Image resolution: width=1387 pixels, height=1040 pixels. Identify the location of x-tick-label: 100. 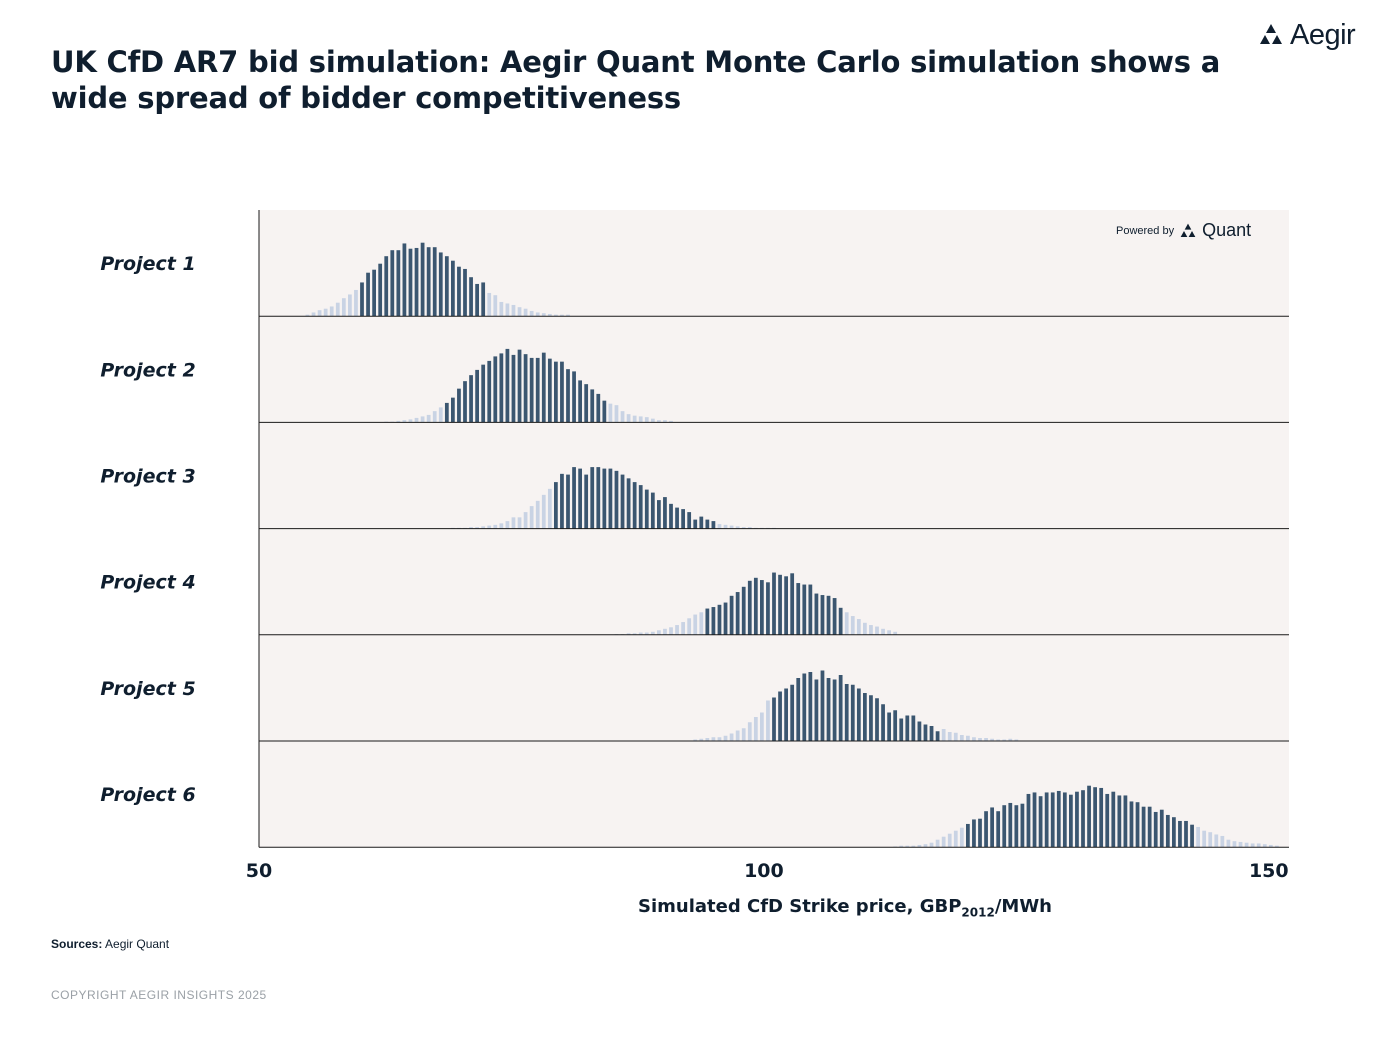
(764, 871).